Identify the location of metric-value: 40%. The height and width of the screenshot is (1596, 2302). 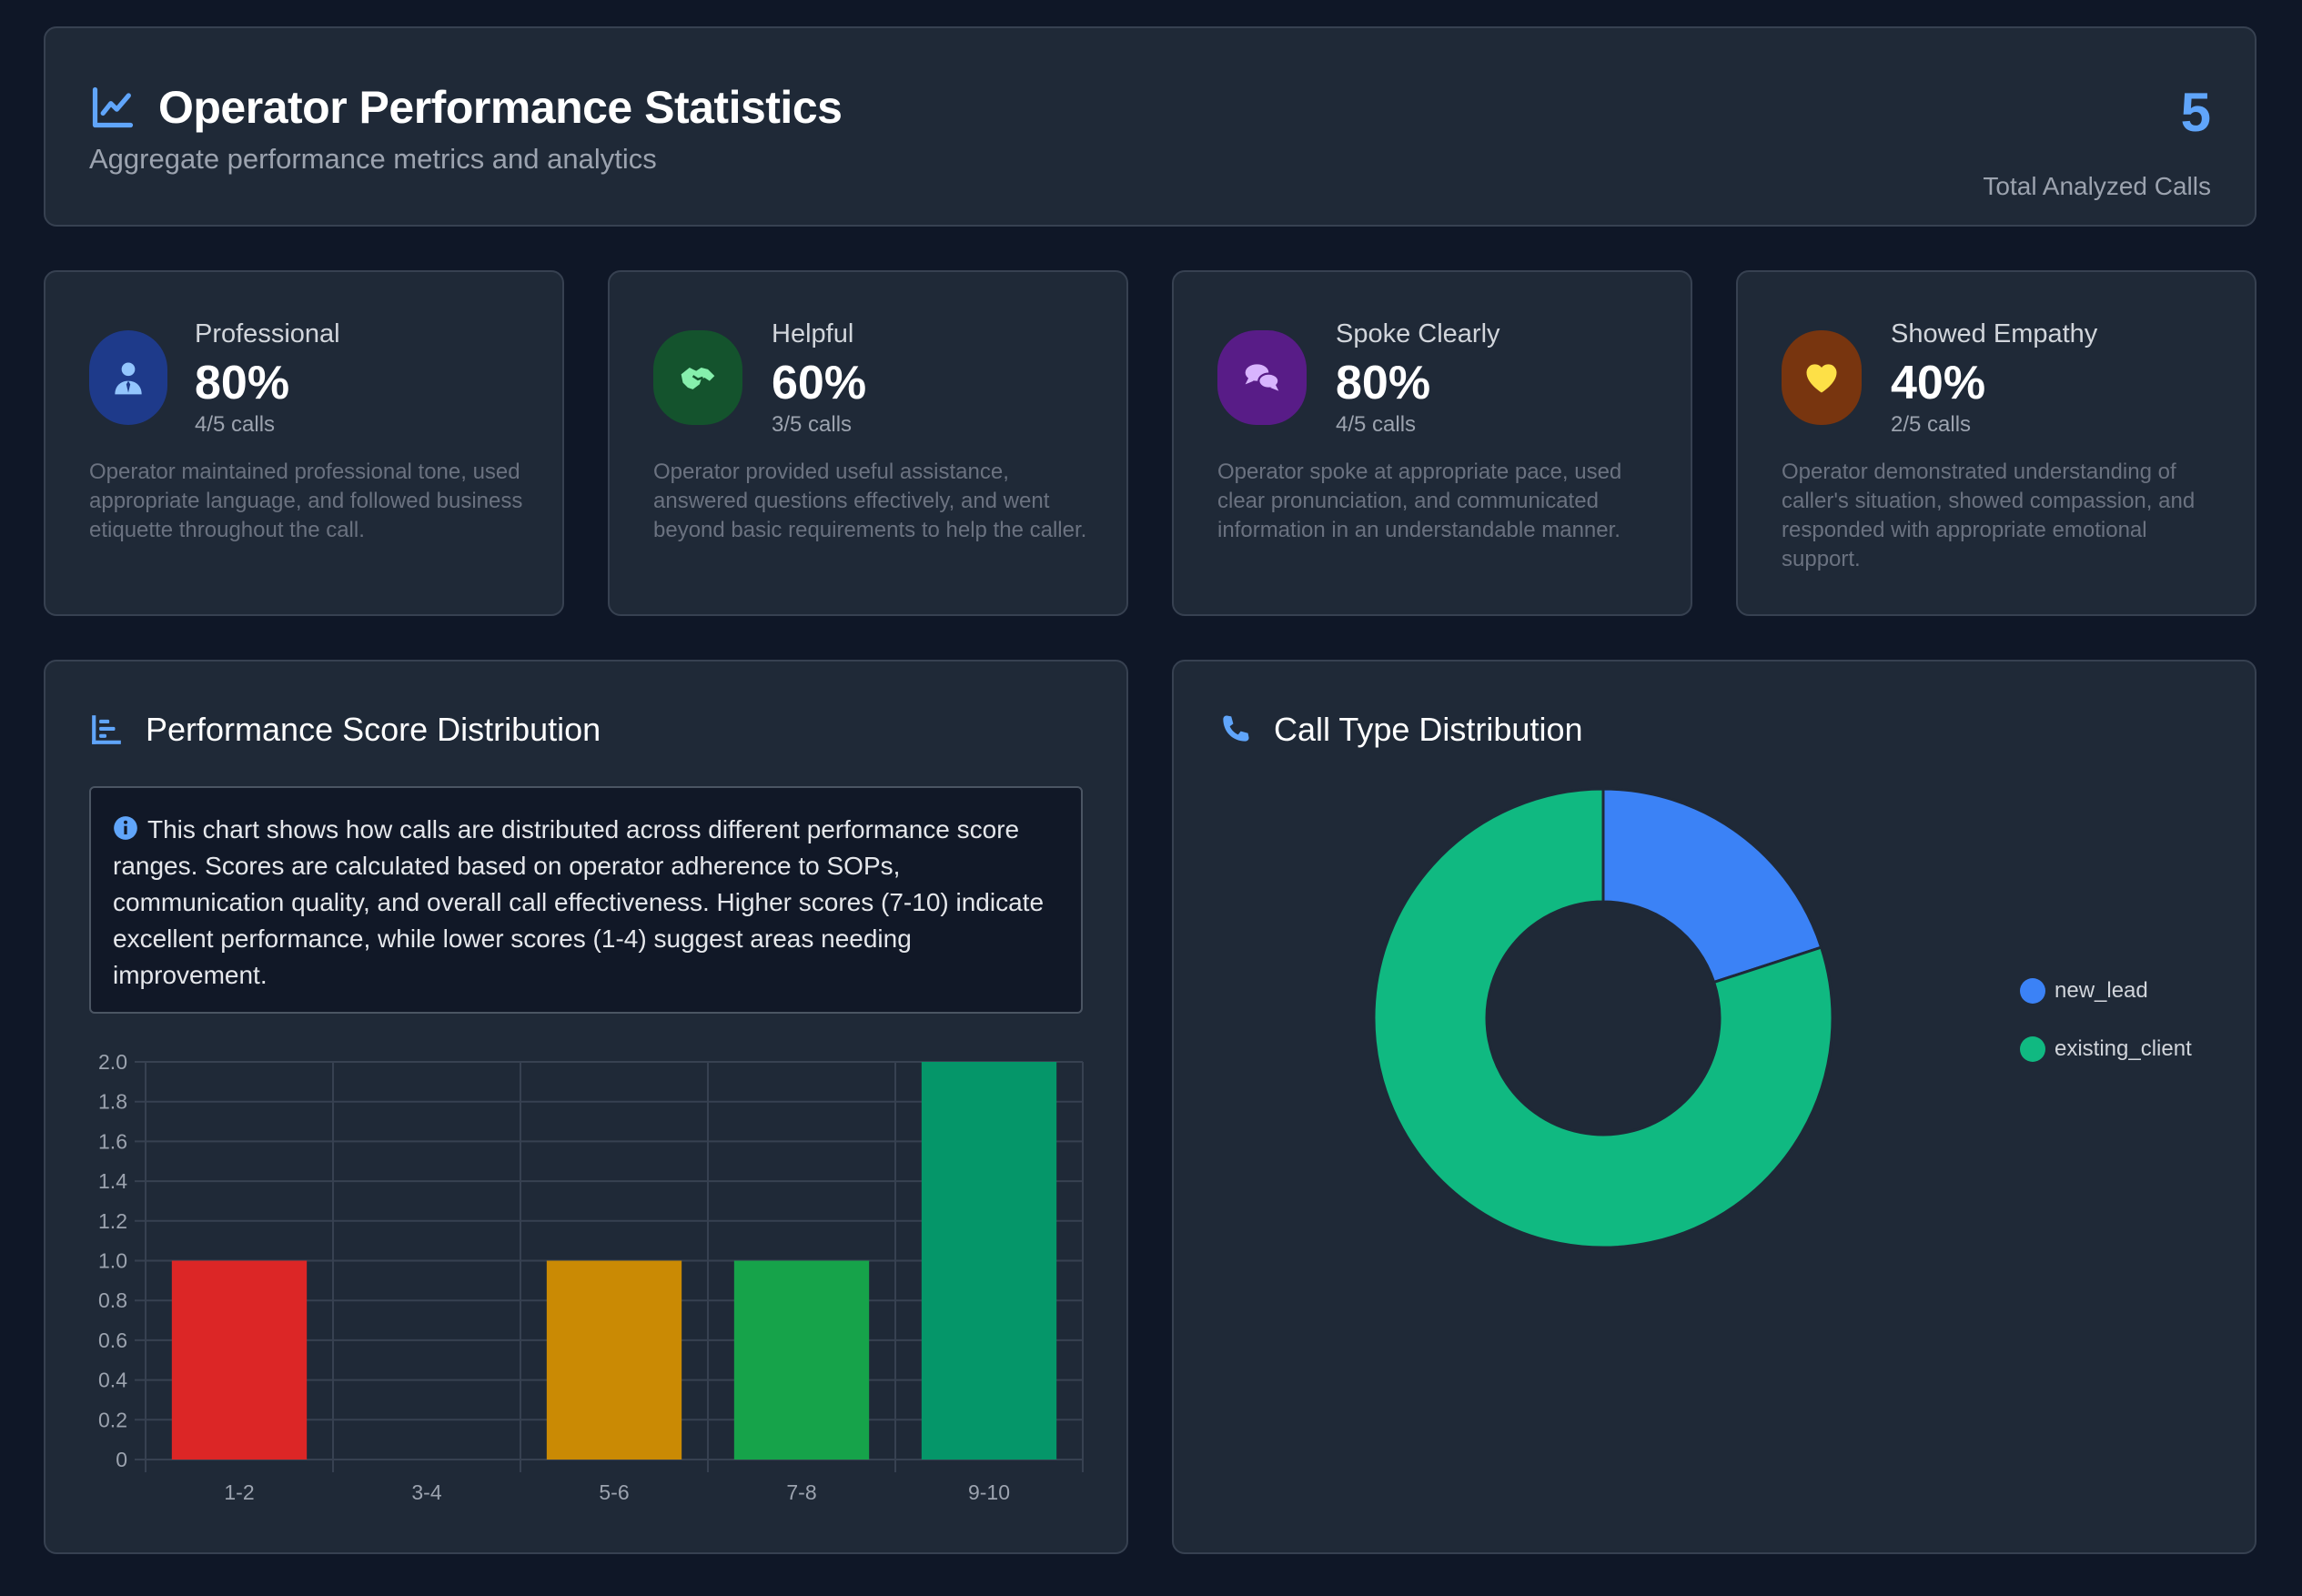
(1938, 383).